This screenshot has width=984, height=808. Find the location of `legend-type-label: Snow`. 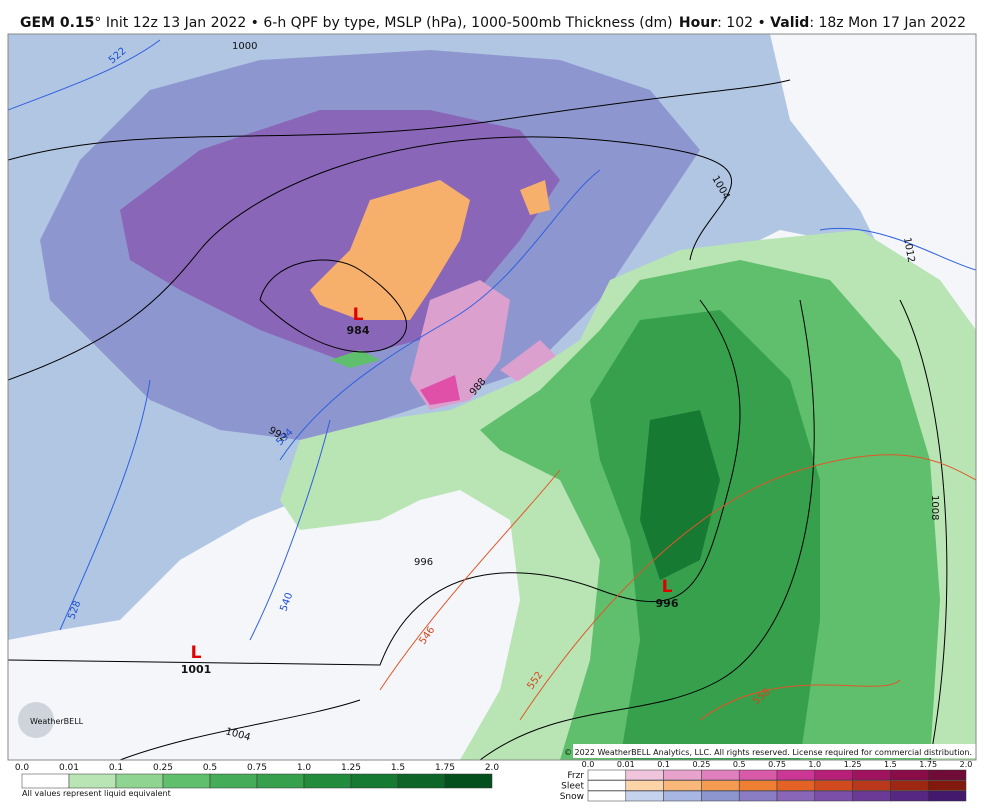

legend-type-label: Snow is located at coordinates (572, 797).